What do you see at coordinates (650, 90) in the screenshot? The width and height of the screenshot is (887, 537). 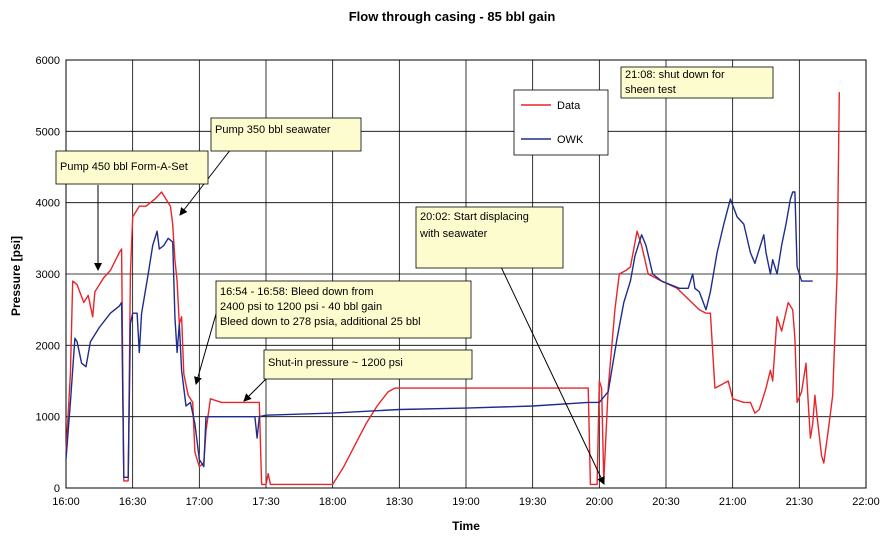 I see `annotation-text: sheen test` at bounding box center [650, 90].